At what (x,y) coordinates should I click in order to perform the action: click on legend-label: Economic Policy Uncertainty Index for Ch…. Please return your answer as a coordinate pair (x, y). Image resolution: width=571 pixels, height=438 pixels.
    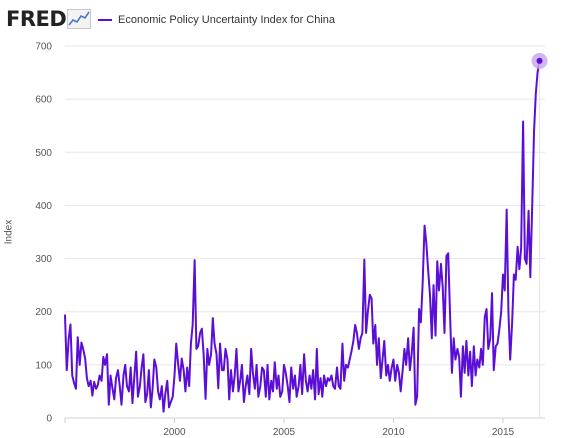
    Looking at the image, I should click on (227, 20).